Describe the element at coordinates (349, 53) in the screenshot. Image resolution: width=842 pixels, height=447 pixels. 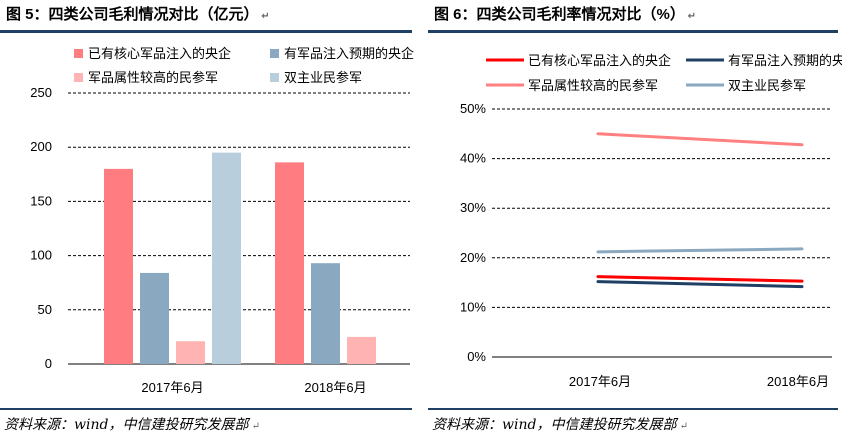
I see `legend-label: 有军品注入预期的央企` at that location.